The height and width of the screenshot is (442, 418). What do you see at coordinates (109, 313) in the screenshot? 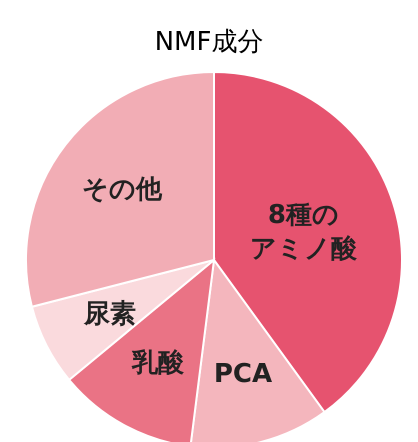
I see `slice-label: 尿素` at bounding box center [109, 313].